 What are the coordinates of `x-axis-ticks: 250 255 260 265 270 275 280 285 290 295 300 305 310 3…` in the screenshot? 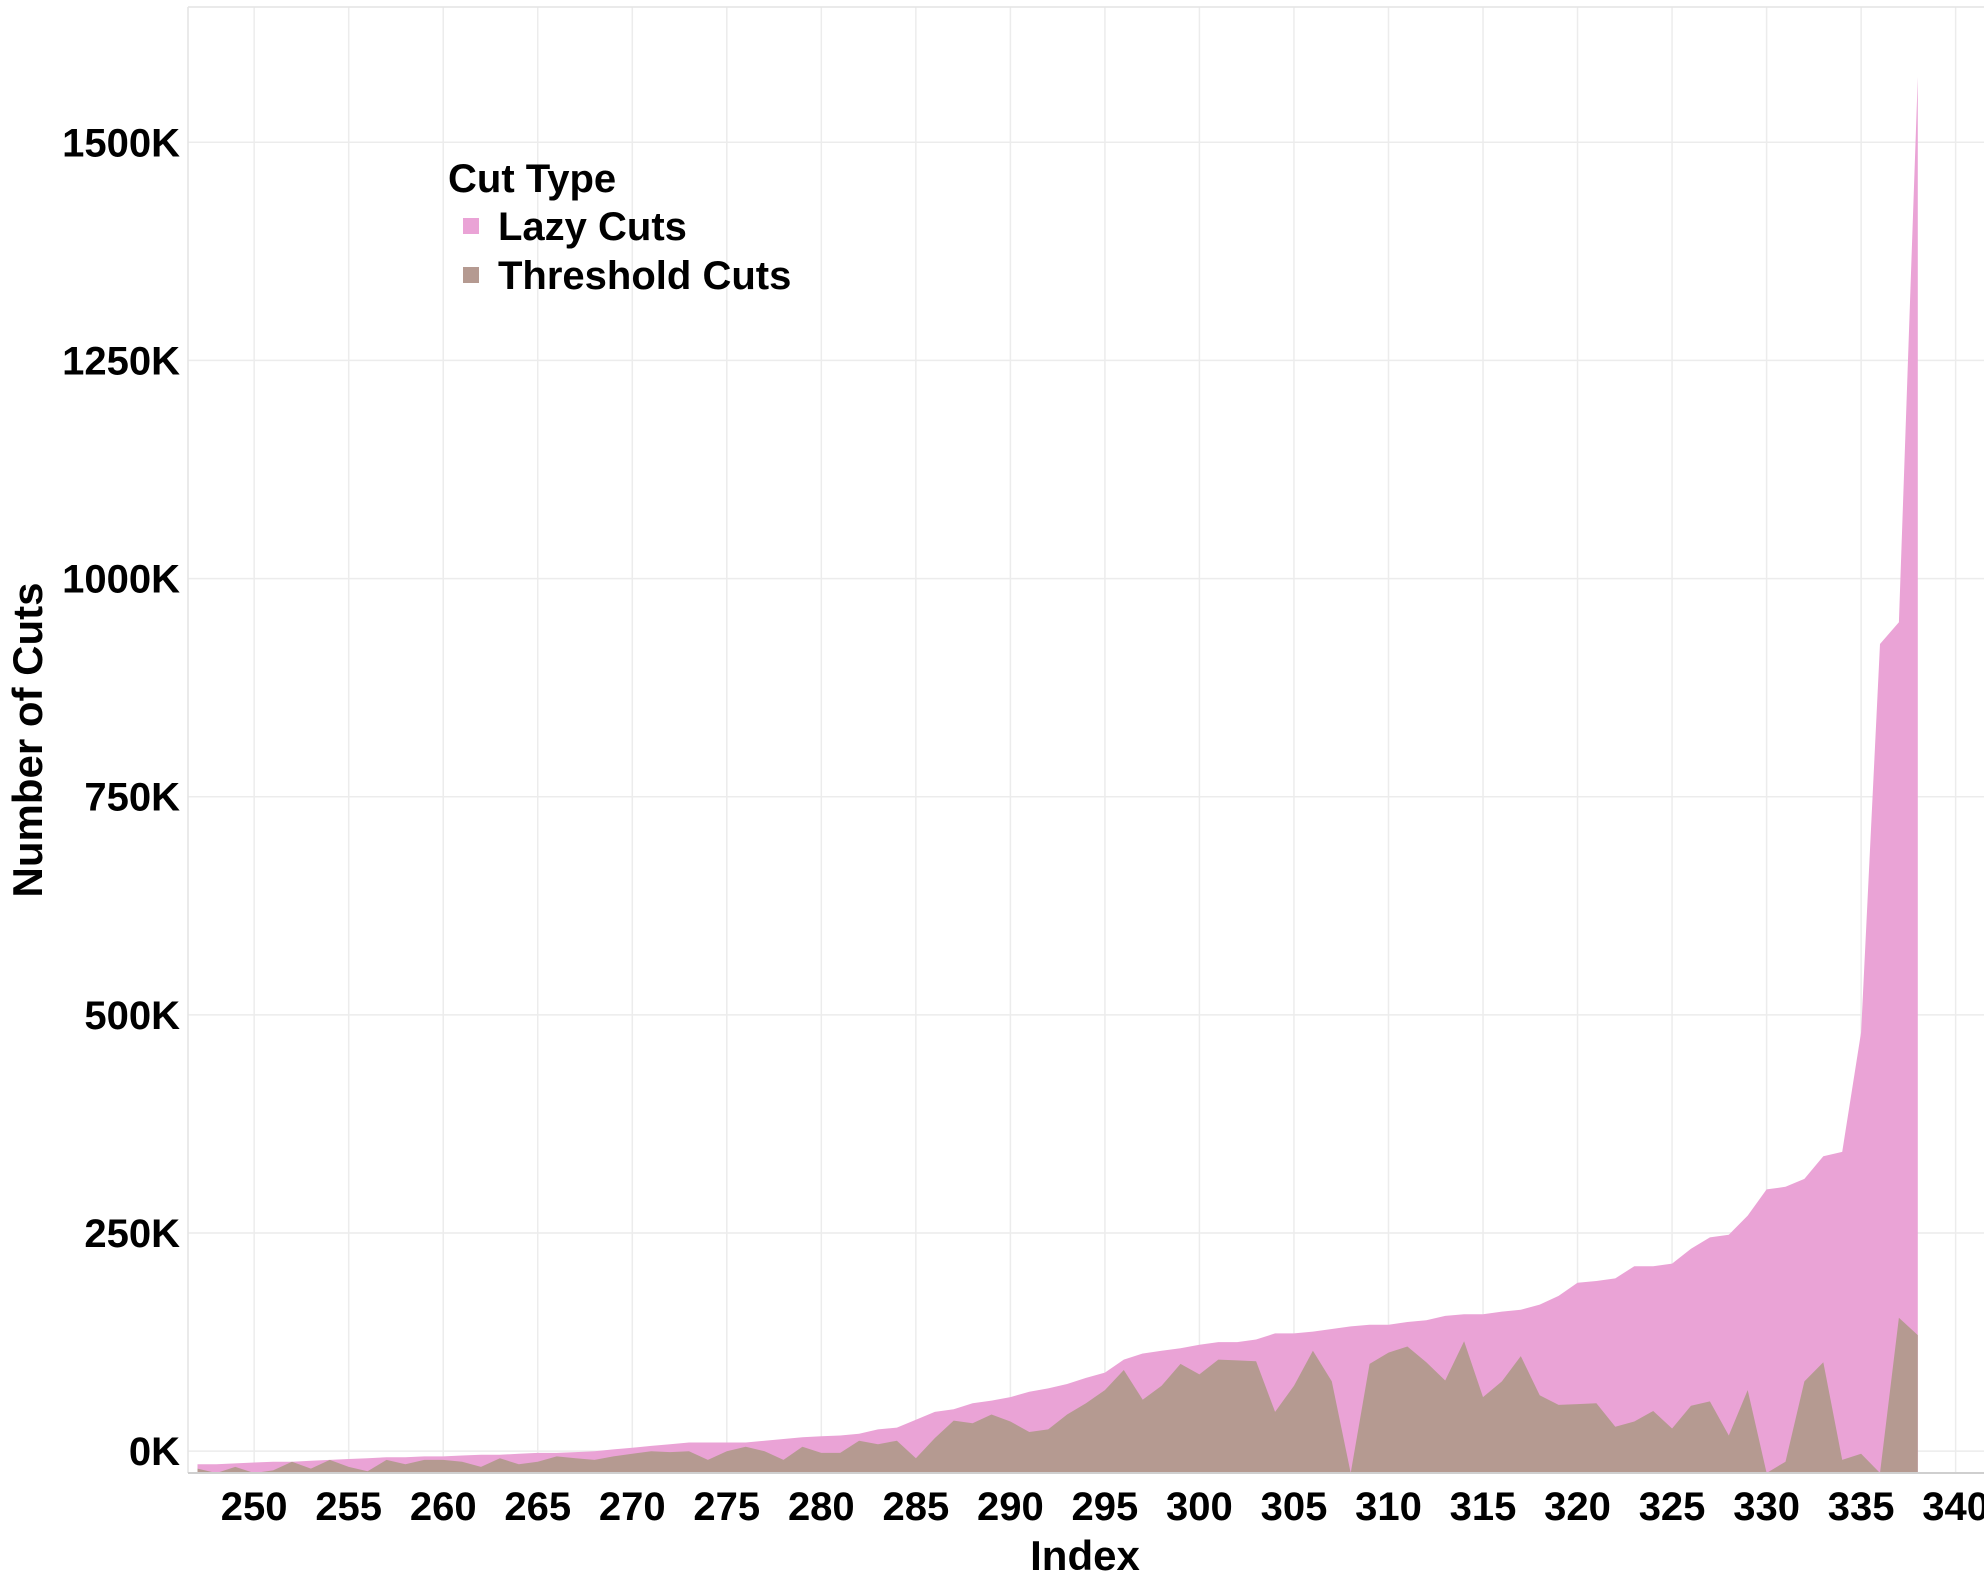 It's located at (1102, 1507).